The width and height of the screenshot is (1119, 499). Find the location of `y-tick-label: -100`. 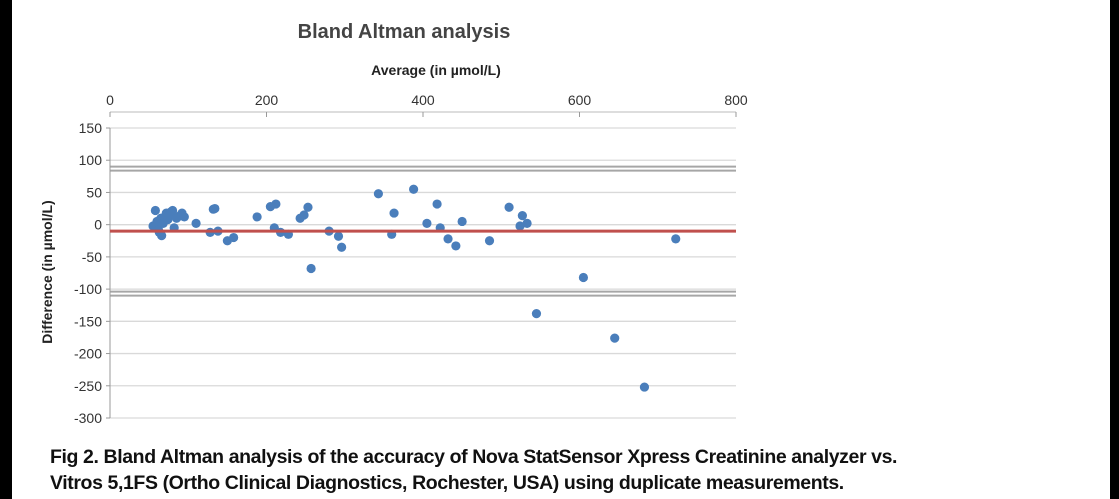

y-tick-label: -100 is located at coordinates (88, 289).